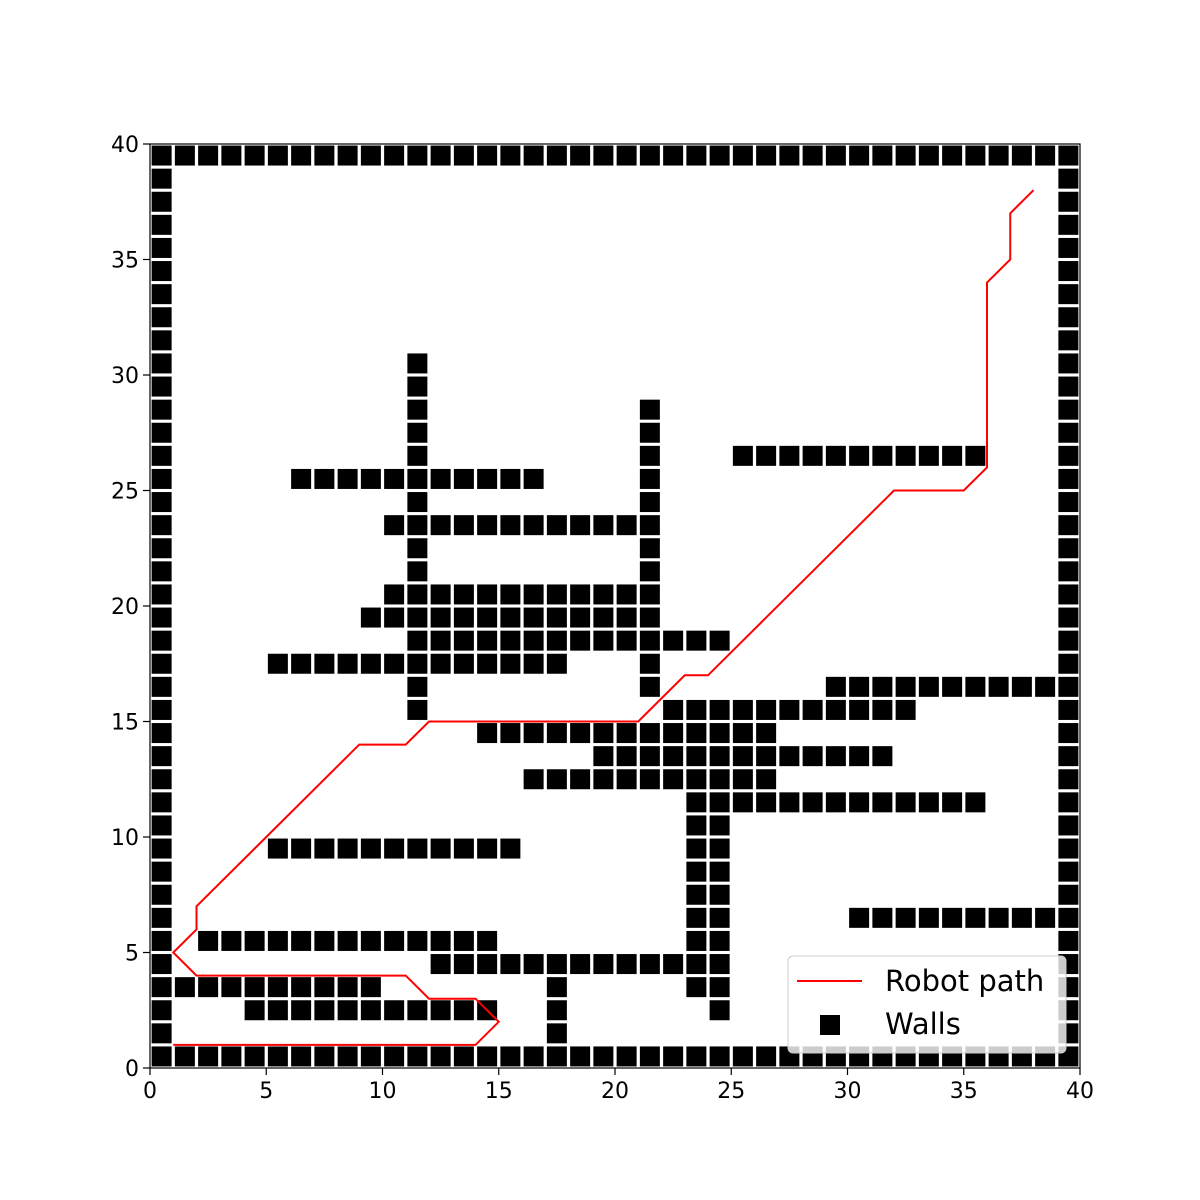 This screenshot has height=1200, width=1200. I want to click on y-tick-label: 30, so click(125, 376).